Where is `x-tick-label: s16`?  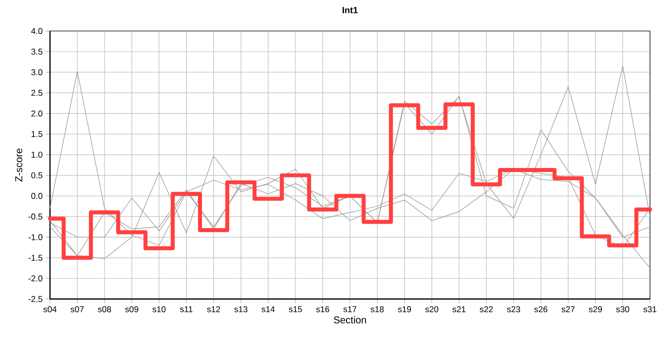
x-tick-label: s16 is located at coordinates (323, 309).